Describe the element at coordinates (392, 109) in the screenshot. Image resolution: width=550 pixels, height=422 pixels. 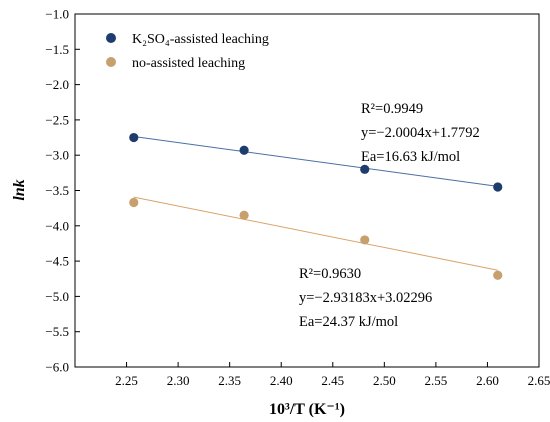
I see `annotation-r2: R²=0.9949` at that location.